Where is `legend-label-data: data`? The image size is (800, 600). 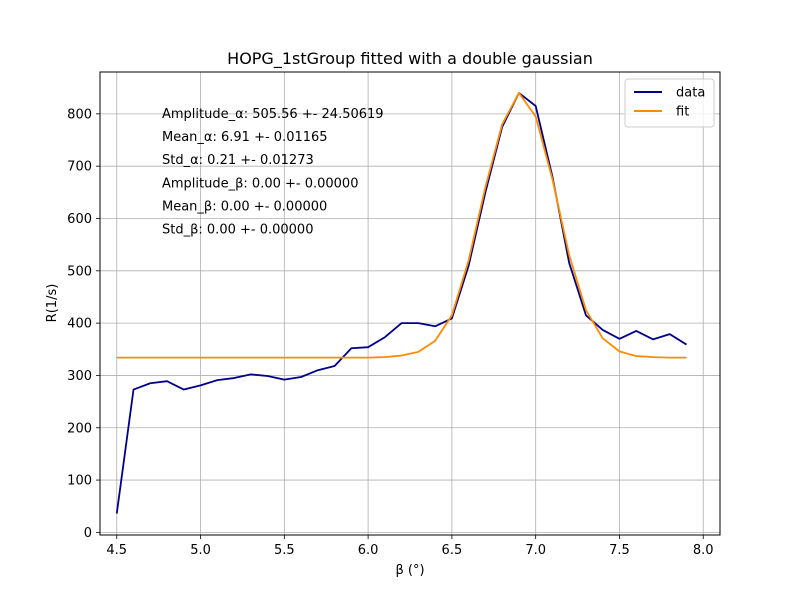
legend-label-data: data is located at coordinates (690, 93).